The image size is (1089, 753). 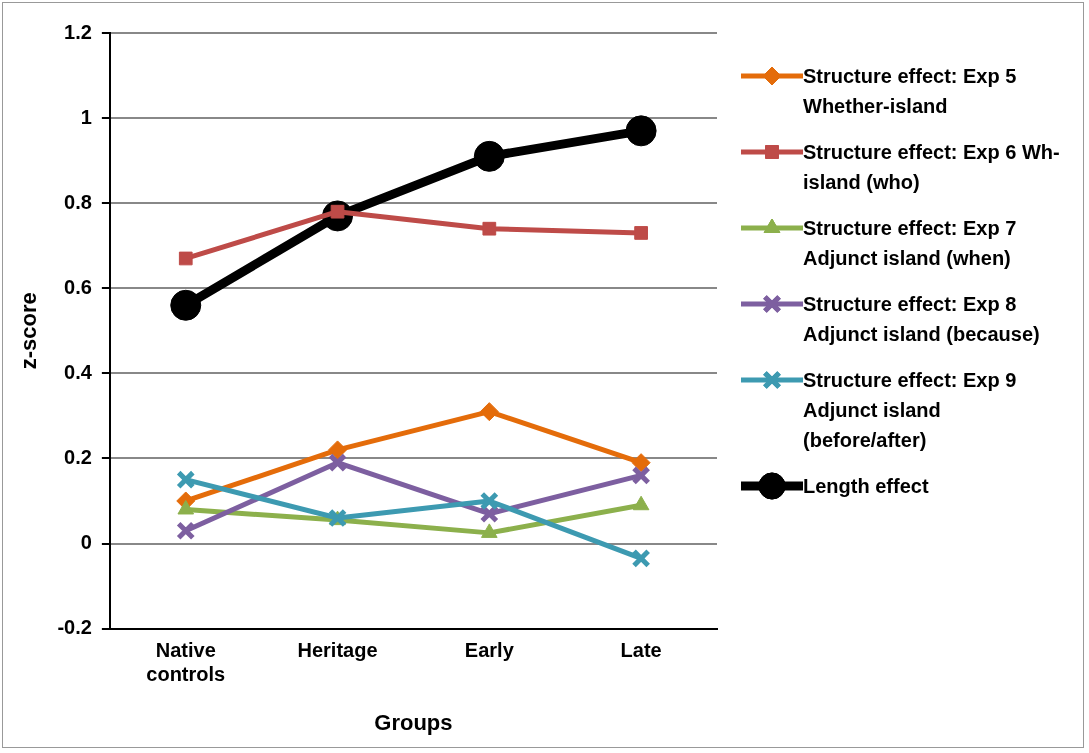 What do you see at coordinates (910, 91) in the screenshot?
I see `legend-label: Structure effect: Exp 5 Whether-island` at bounding box center [910, 91].